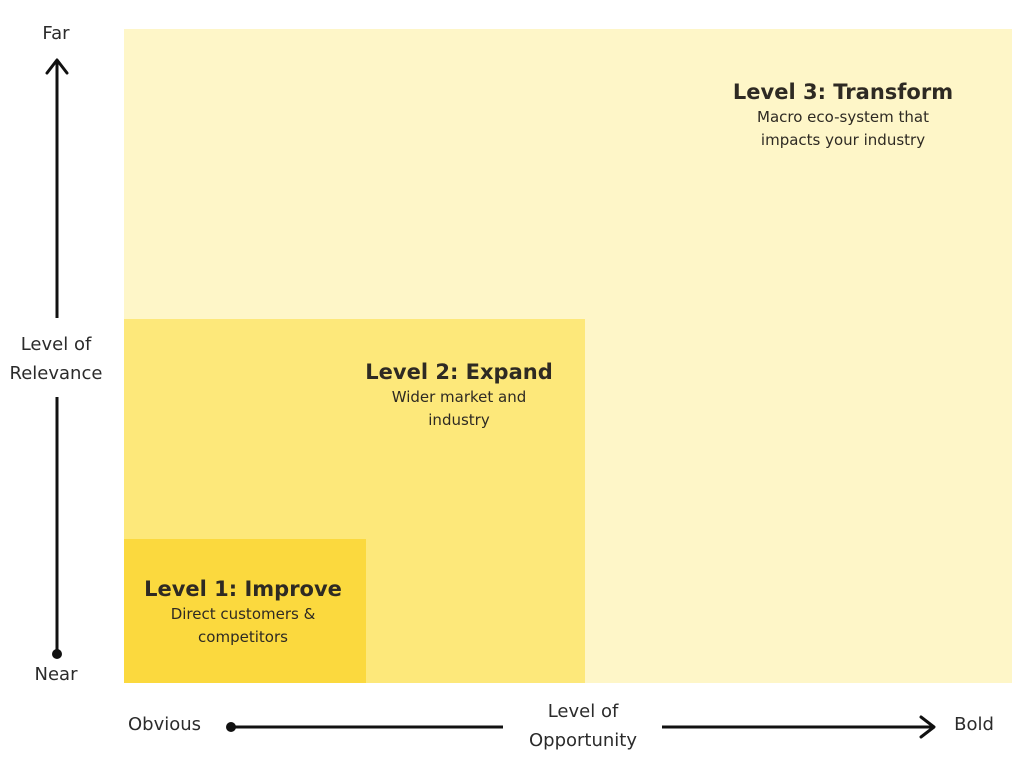 This screenshot has width=1032, height=764. I want to click on x-axis-arrowhead-icon, so click(927, 727).